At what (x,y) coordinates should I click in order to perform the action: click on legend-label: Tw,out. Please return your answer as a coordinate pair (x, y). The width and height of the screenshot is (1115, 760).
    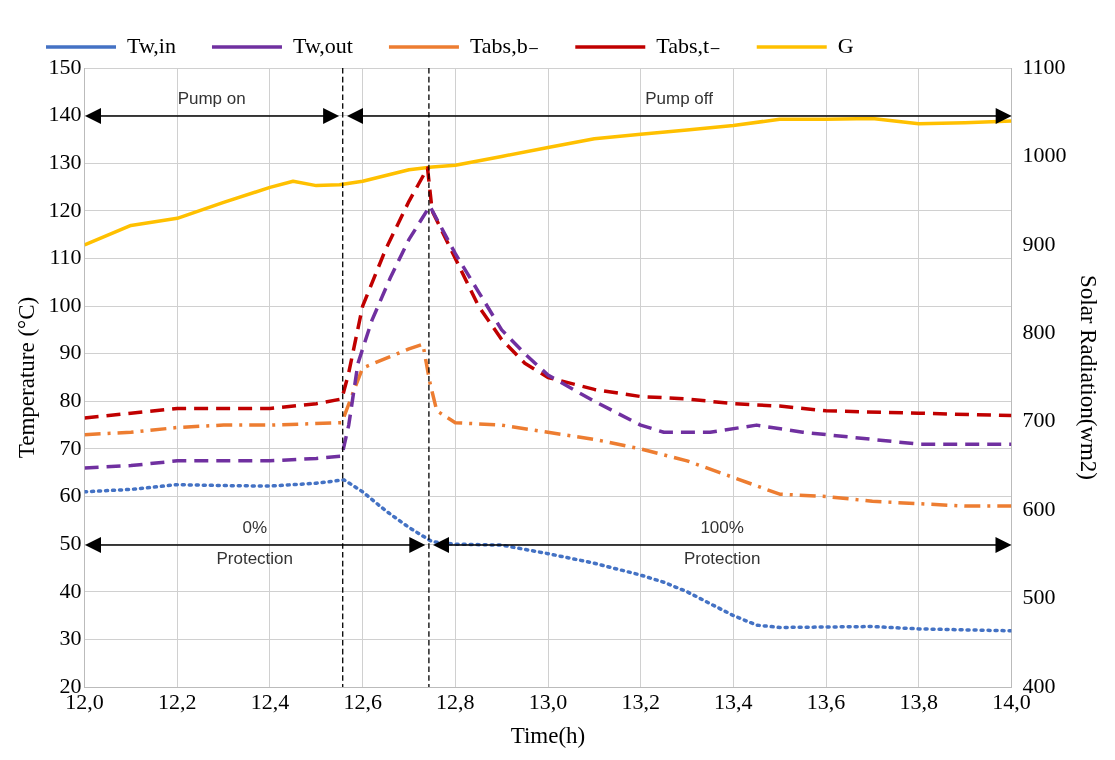
    Looking at the image, I should click on (322, 45).